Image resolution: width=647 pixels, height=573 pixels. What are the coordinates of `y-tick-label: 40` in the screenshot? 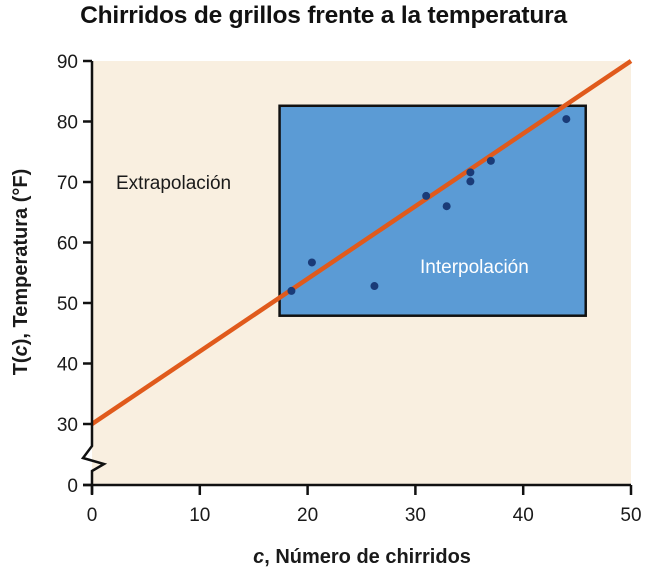 It's located at (67, 365).